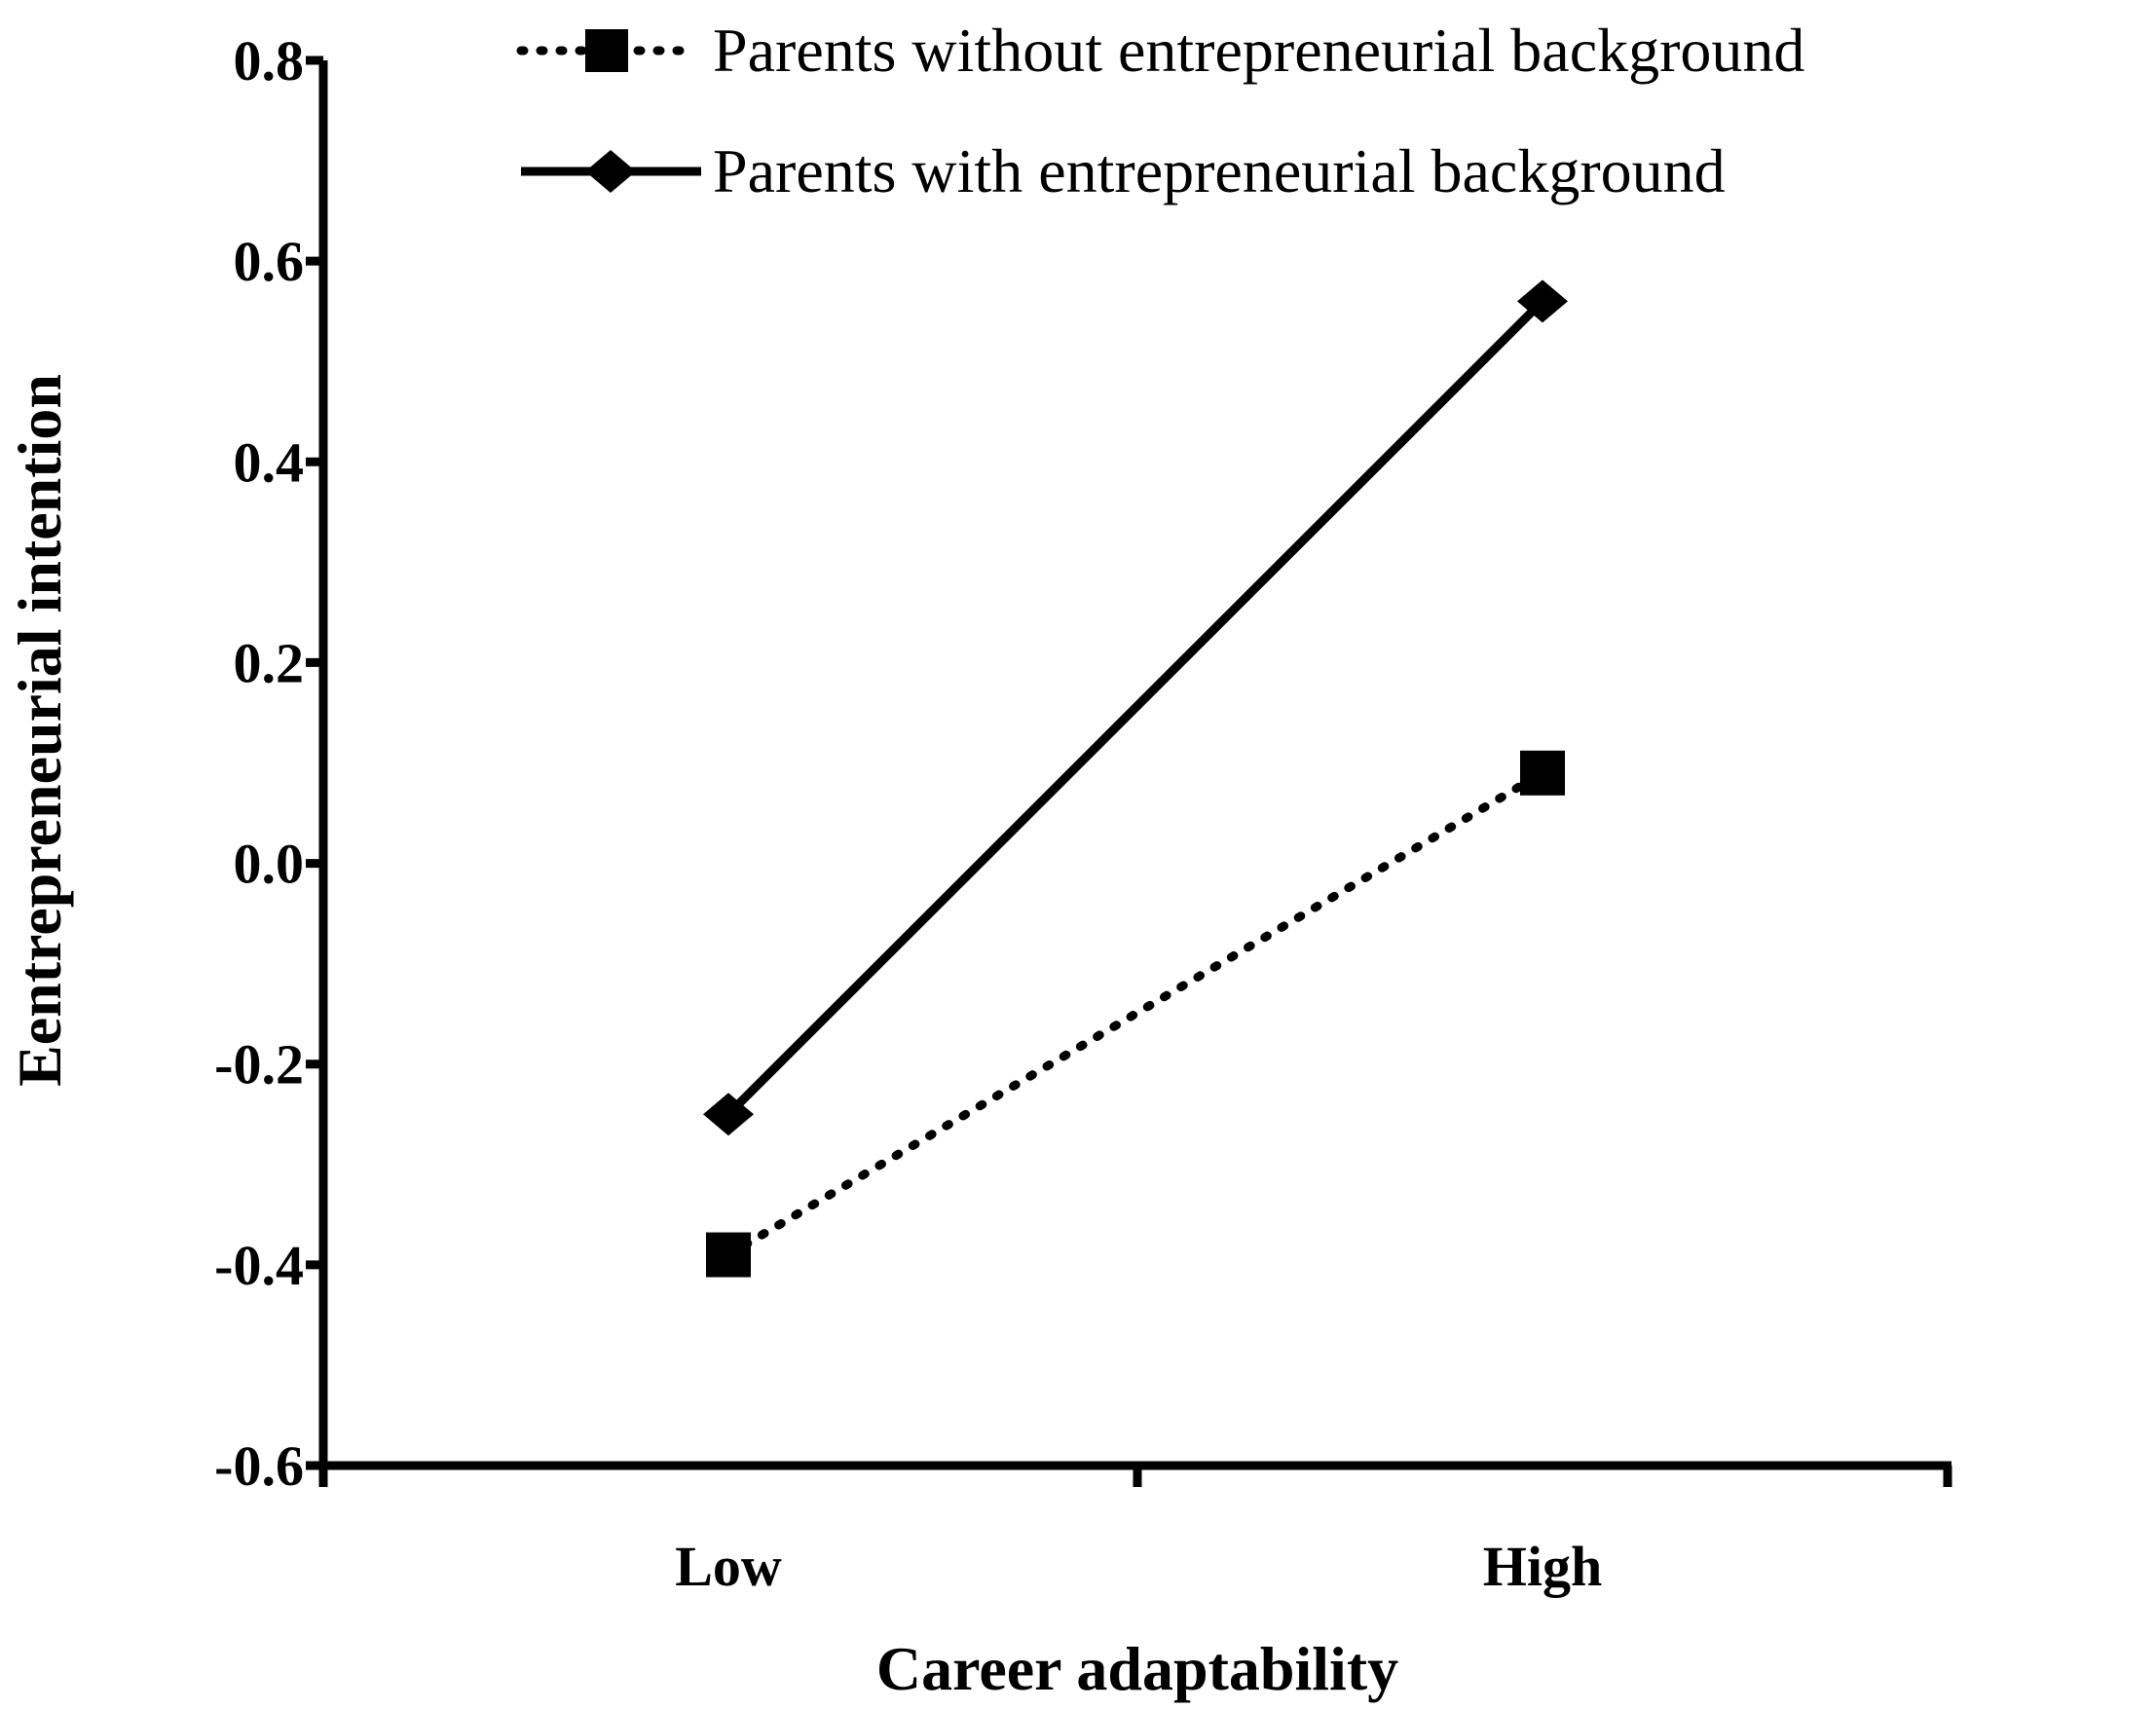 This screenshot has width=2156, height=1709. Describe the element at coordinates (259, 1265) in the screenshot. I see `y-tick-label: -0.4` at that location.